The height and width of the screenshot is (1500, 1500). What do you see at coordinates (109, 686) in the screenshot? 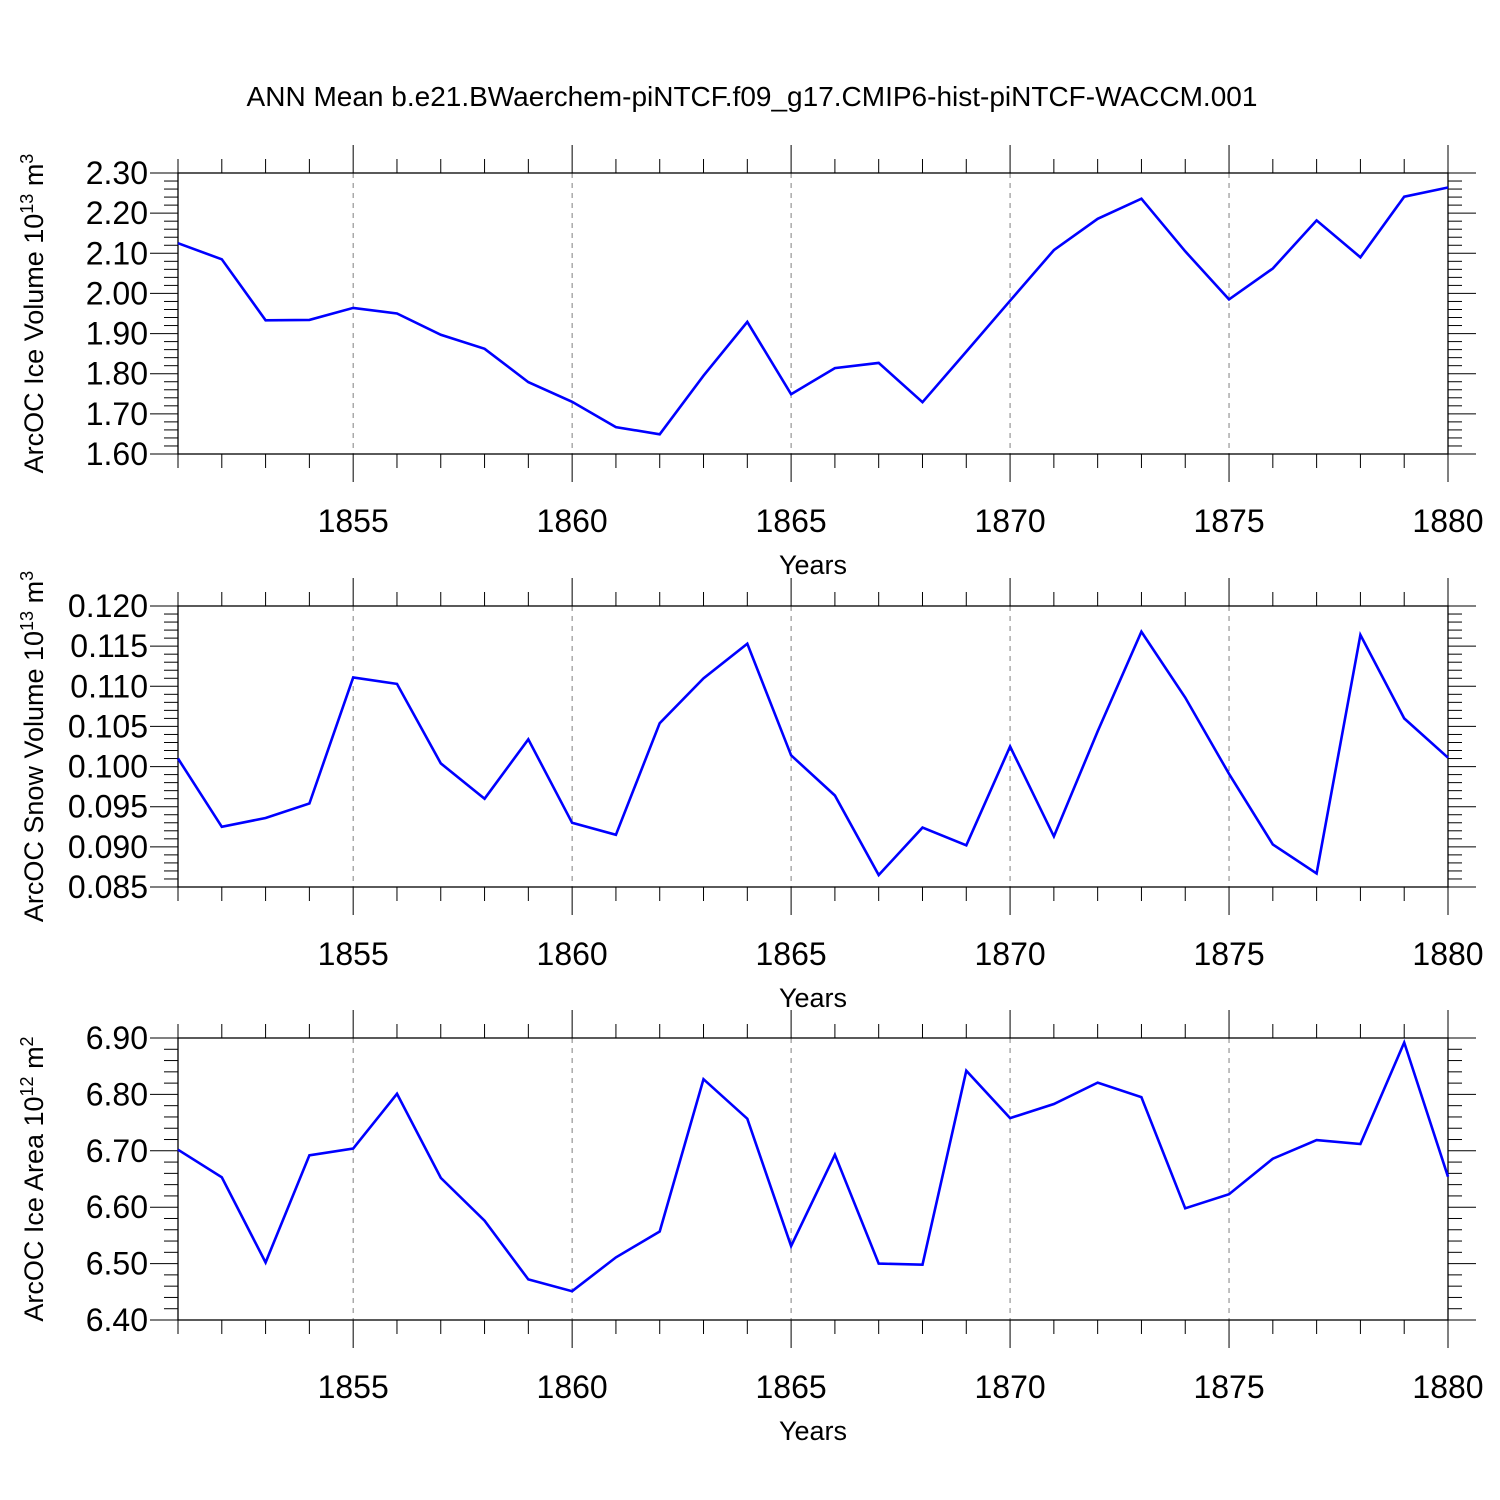
I see `y-tick-label: 0.110` at bounding box center [109, 686].